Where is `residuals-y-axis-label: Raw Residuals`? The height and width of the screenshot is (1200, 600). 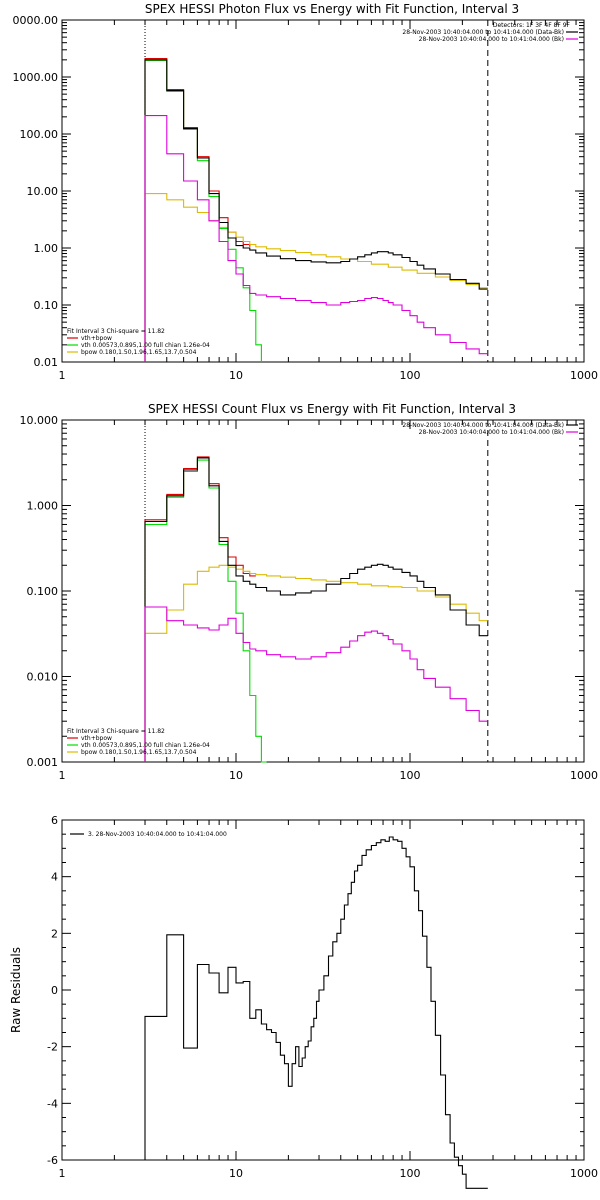 residuals-y-axis-label: Raw Residuals is located at coordinates (16, 990).